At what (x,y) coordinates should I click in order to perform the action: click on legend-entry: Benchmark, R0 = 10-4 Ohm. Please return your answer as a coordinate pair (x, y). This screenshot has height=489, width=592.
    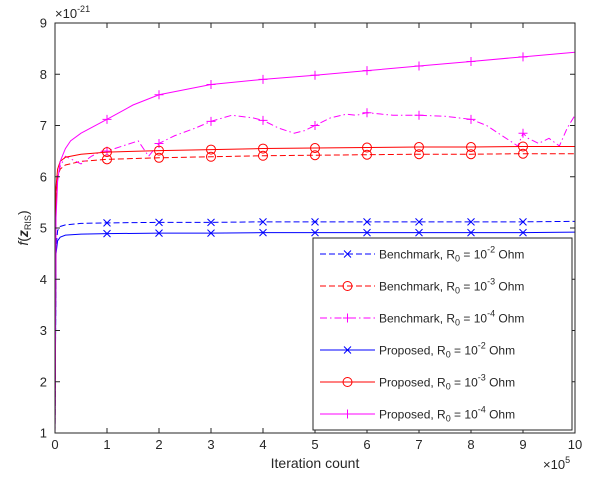
    Looking at the image, I should click on (422, 318).